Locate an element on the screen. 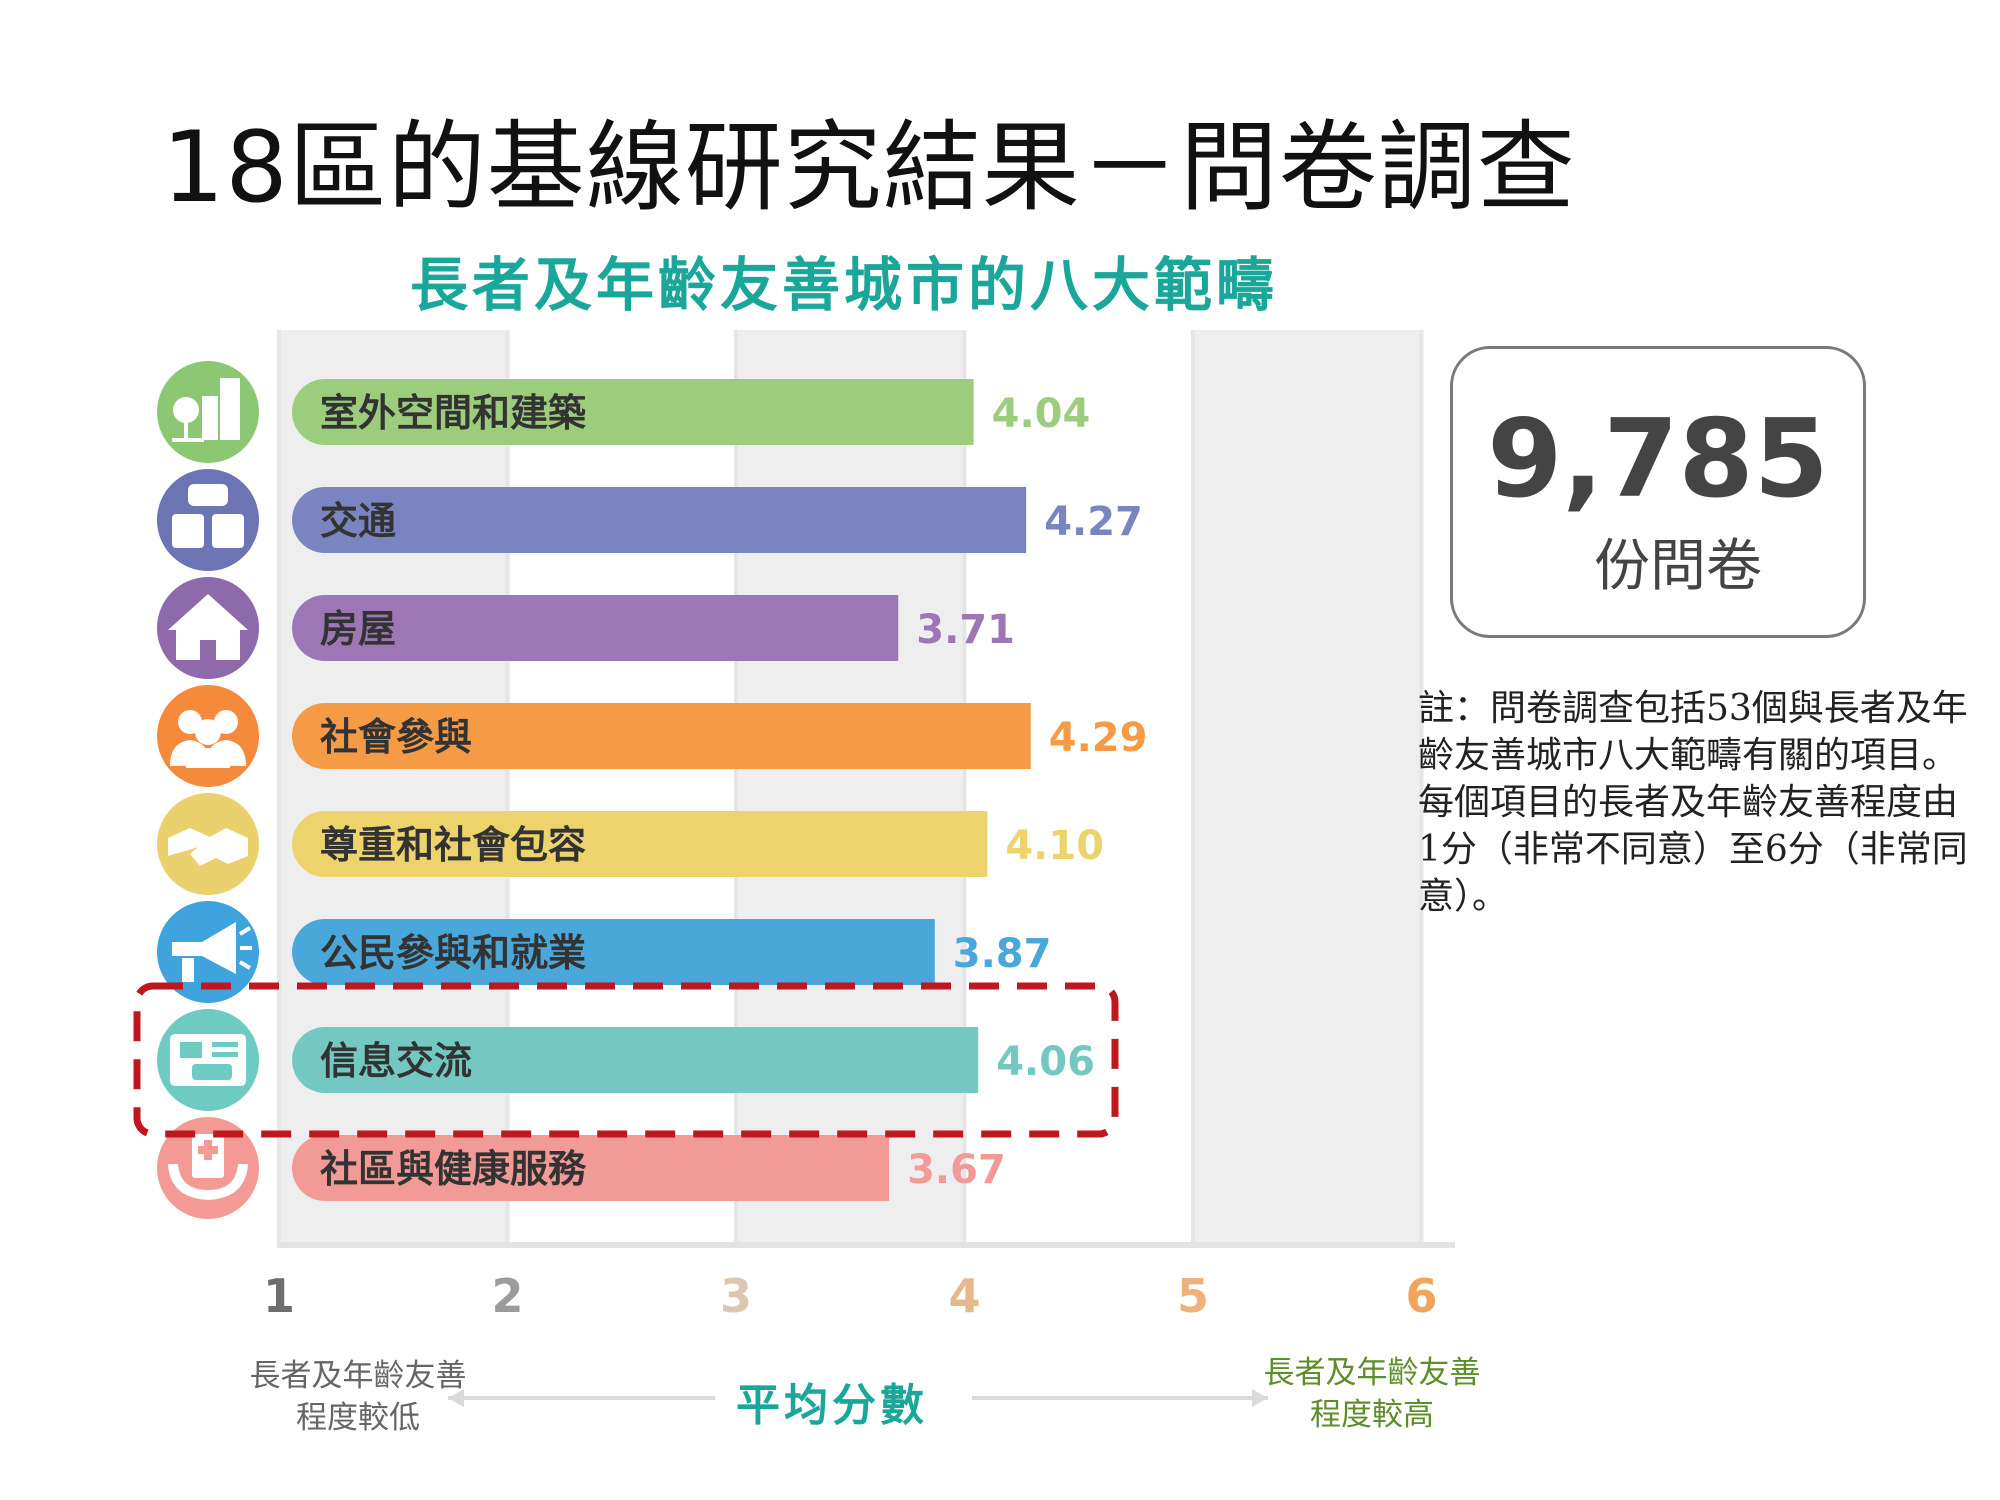 The height and width of the screenshot is (1500, 2000). x-tick-label: 5 is located at coordinates (1193, 1296).